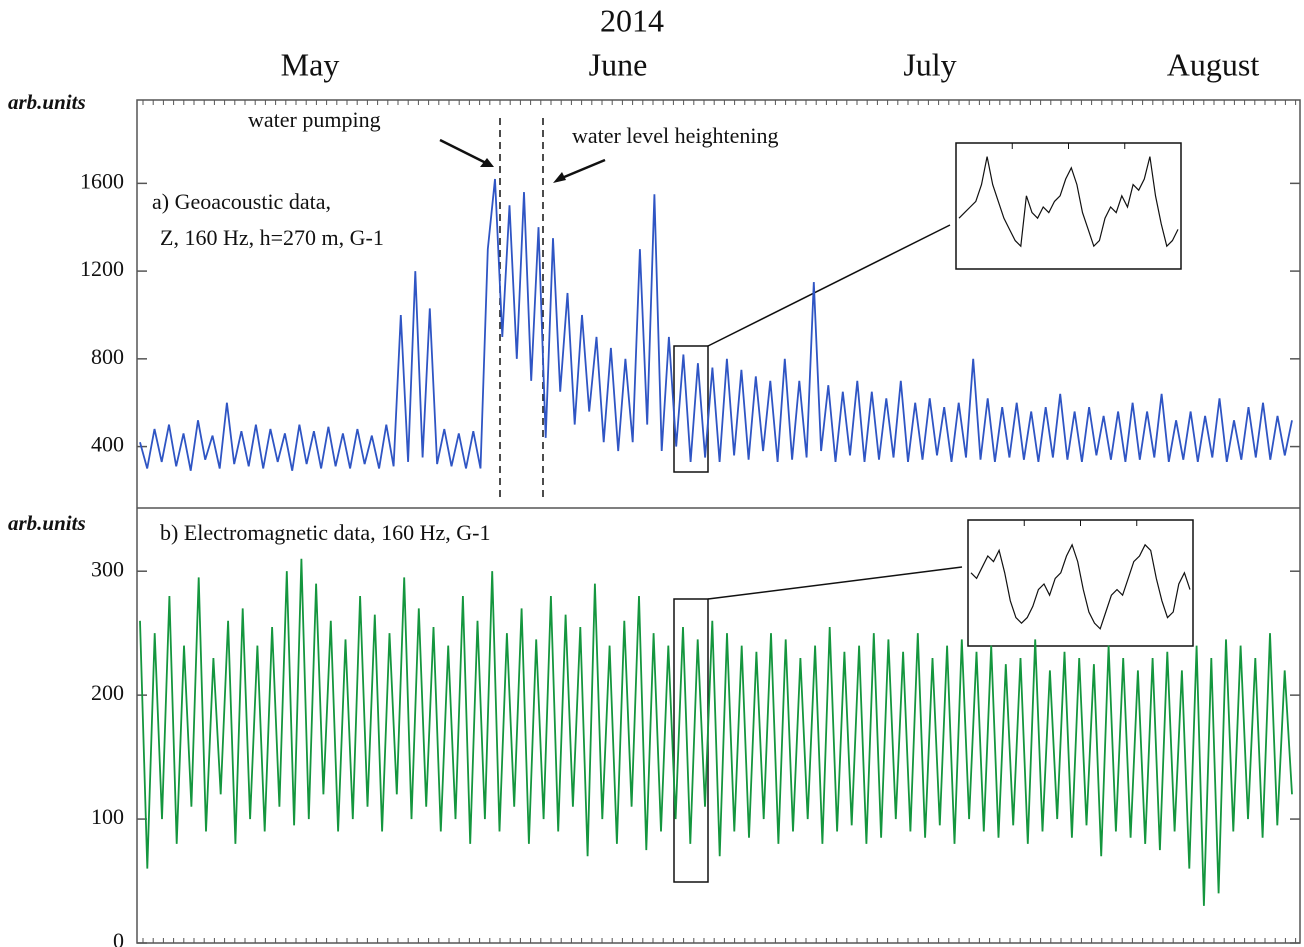 This screenshot has width=1304, height=947. Describe the element at coordinates (102, 180) in the screenshot. I see `y-tick-label: 1600` at that location.